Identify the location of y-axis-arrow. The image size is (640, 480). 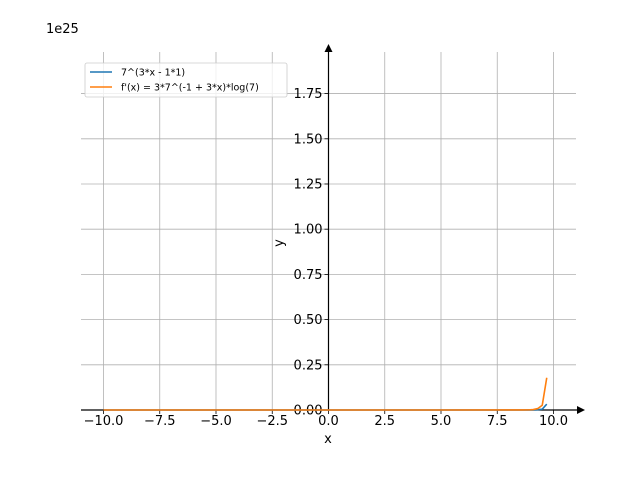
(328, 48).